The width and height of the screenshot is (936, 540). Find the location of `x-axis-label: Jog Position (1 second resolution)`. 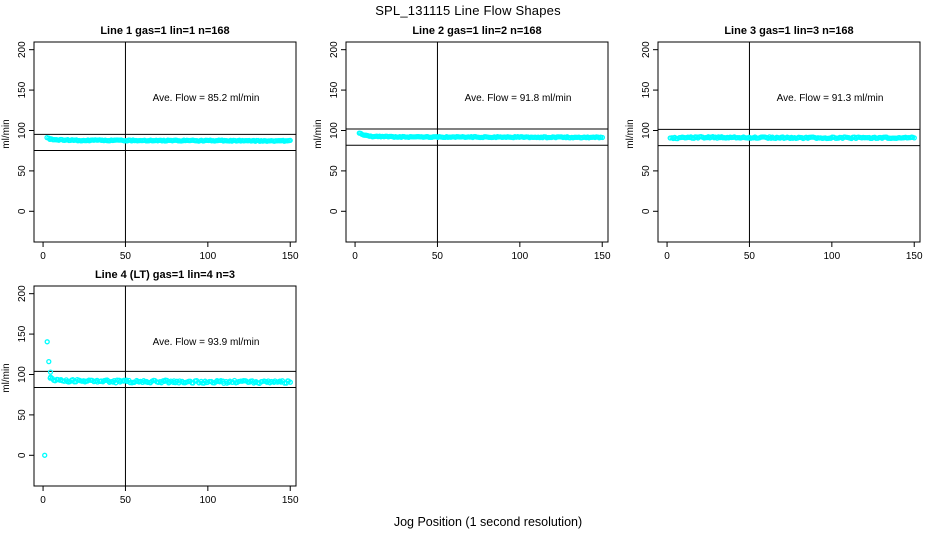

x-axis-label: Jog Position (1 second resolution) is located at coordinates (488, 522).